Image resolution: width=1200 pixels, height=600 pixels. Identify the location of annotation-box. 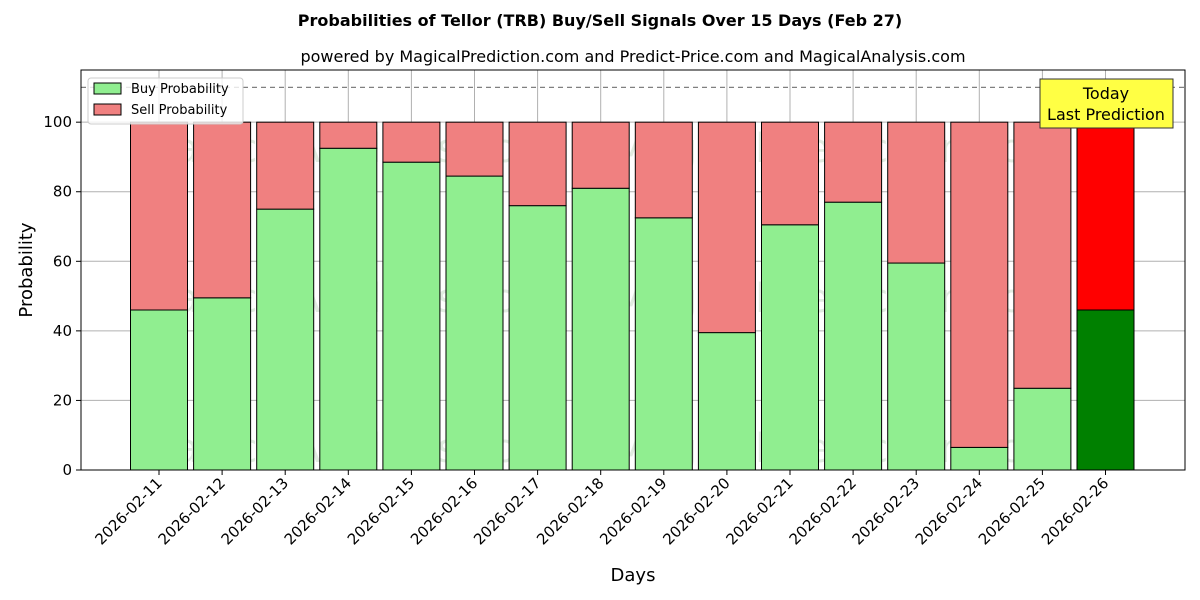
(1106, 103).